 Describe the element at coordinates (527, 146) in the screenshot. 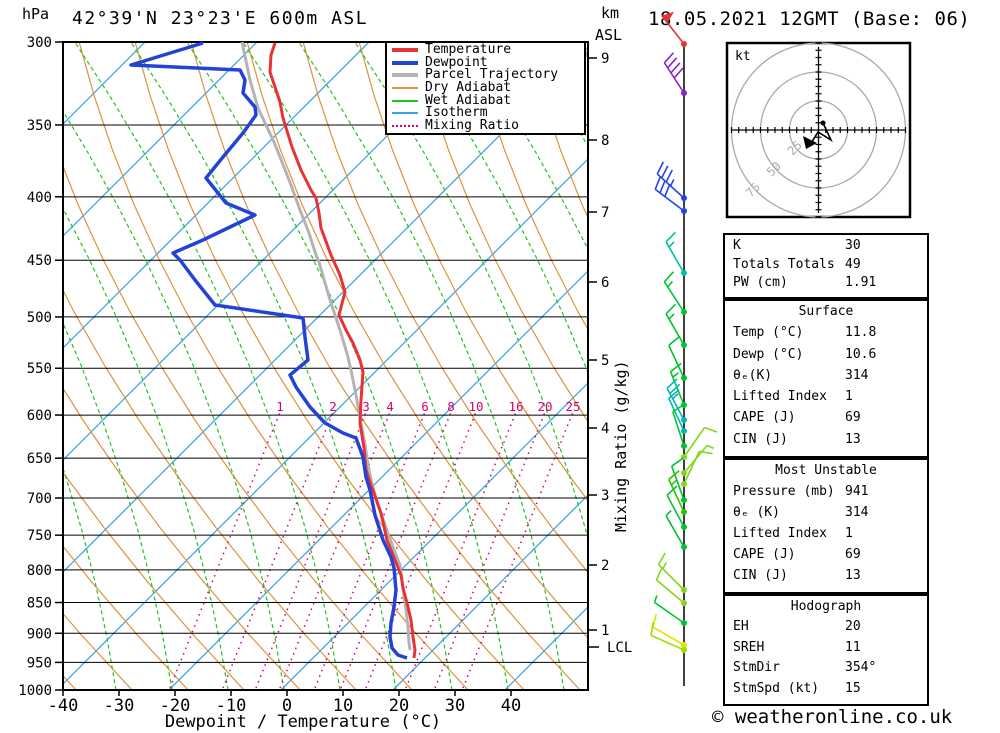

I see `wet-adiabat-line` at that location.